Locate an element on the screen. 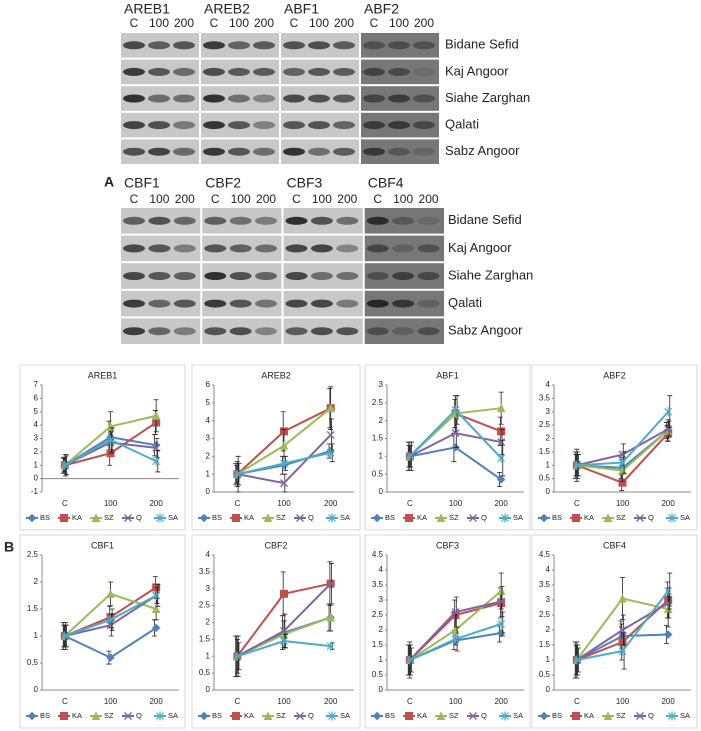  legend-label: BS is located at coordinates (217, 517).